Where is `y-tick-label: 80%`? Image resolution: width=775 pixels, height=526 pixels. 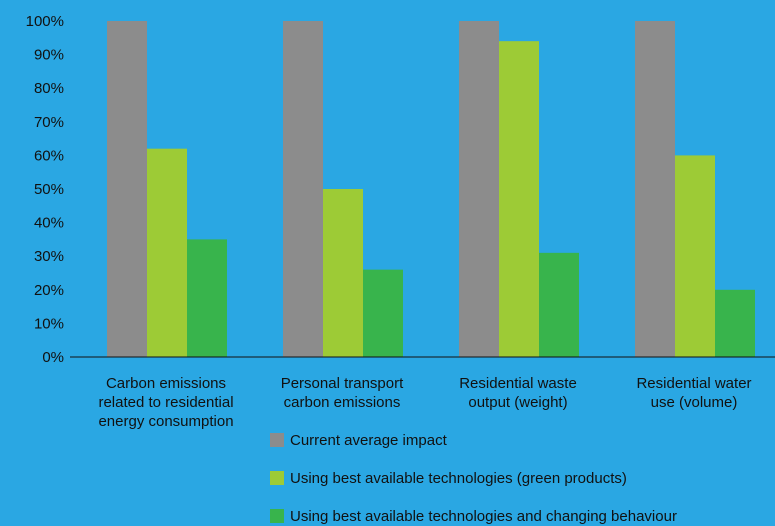
y-tick-label: 80% is located at coordinates (49, 88).